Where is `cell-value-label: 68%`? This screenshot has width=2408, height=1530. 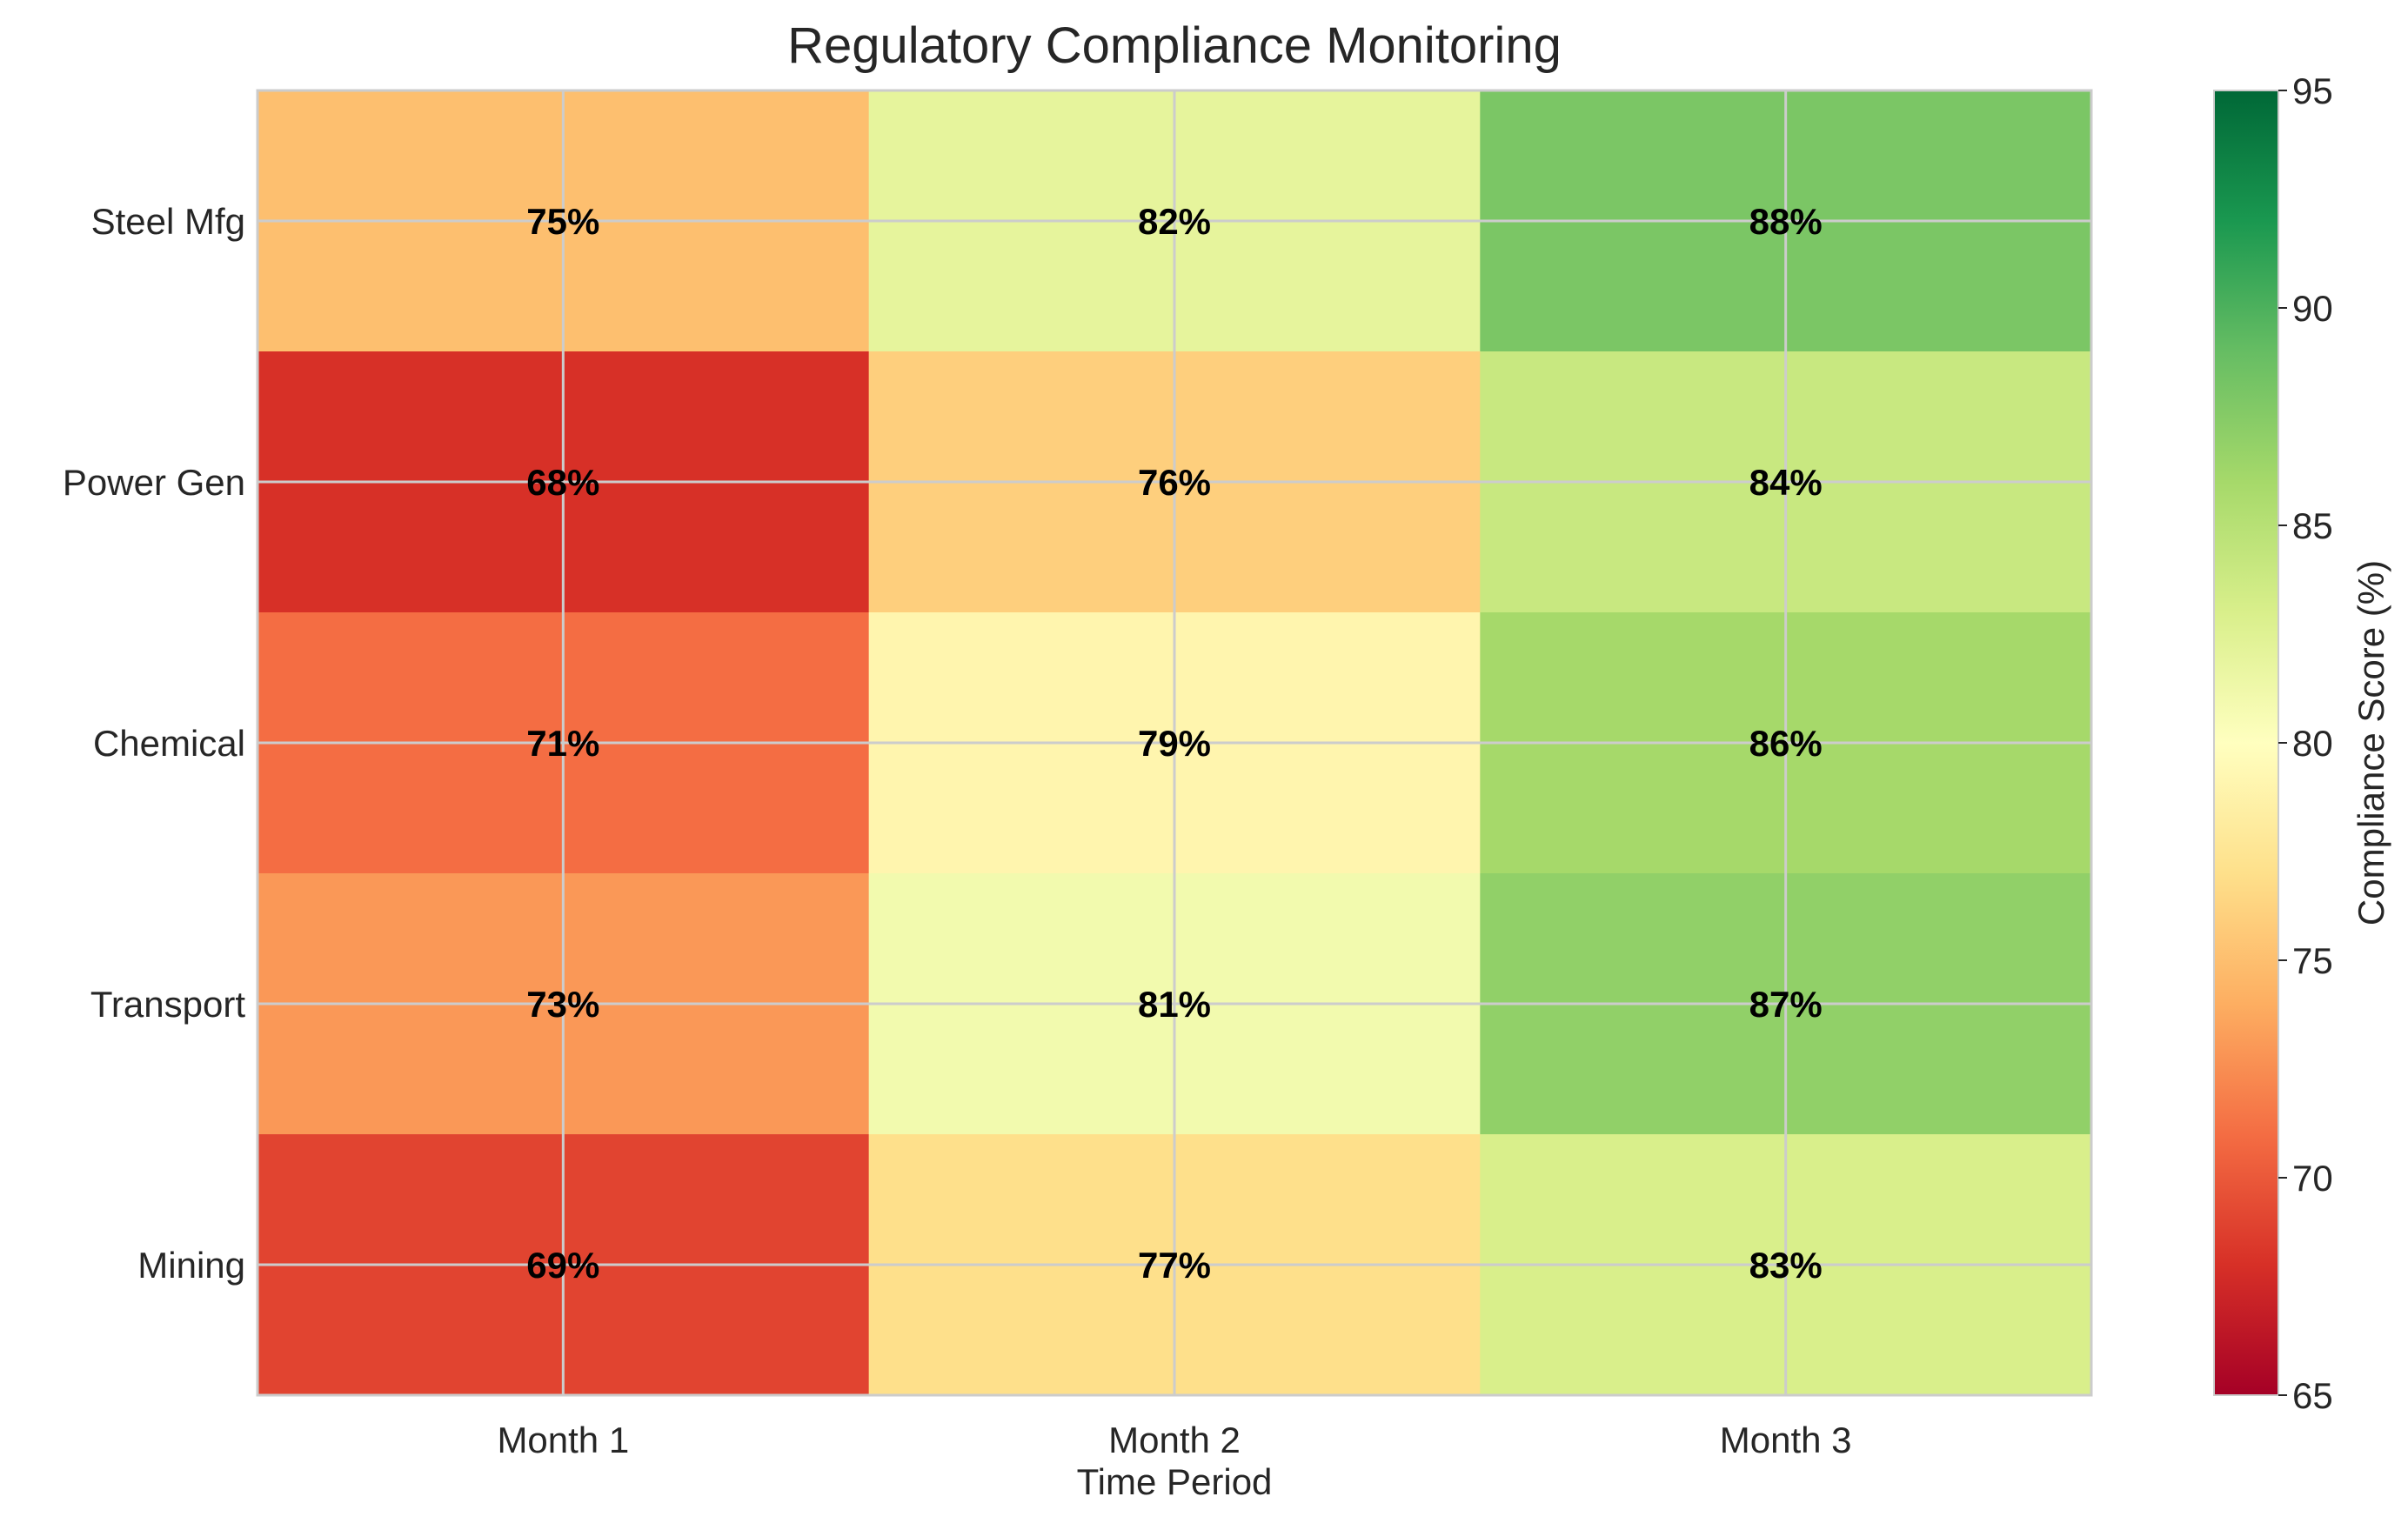 cell-value-label: 68% is located at coordinates (562, 482).